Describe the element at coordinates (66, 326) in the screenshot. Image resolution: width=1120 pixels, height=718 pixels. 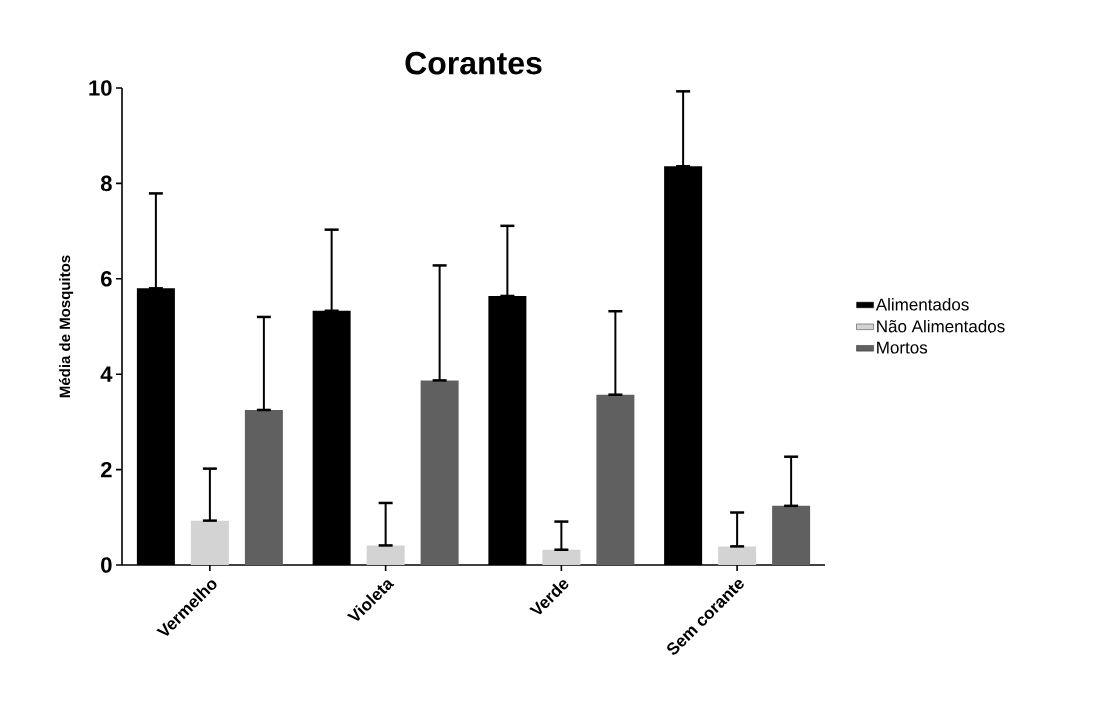
I see `y-axis-title: Média de Mosquitos` at that location.